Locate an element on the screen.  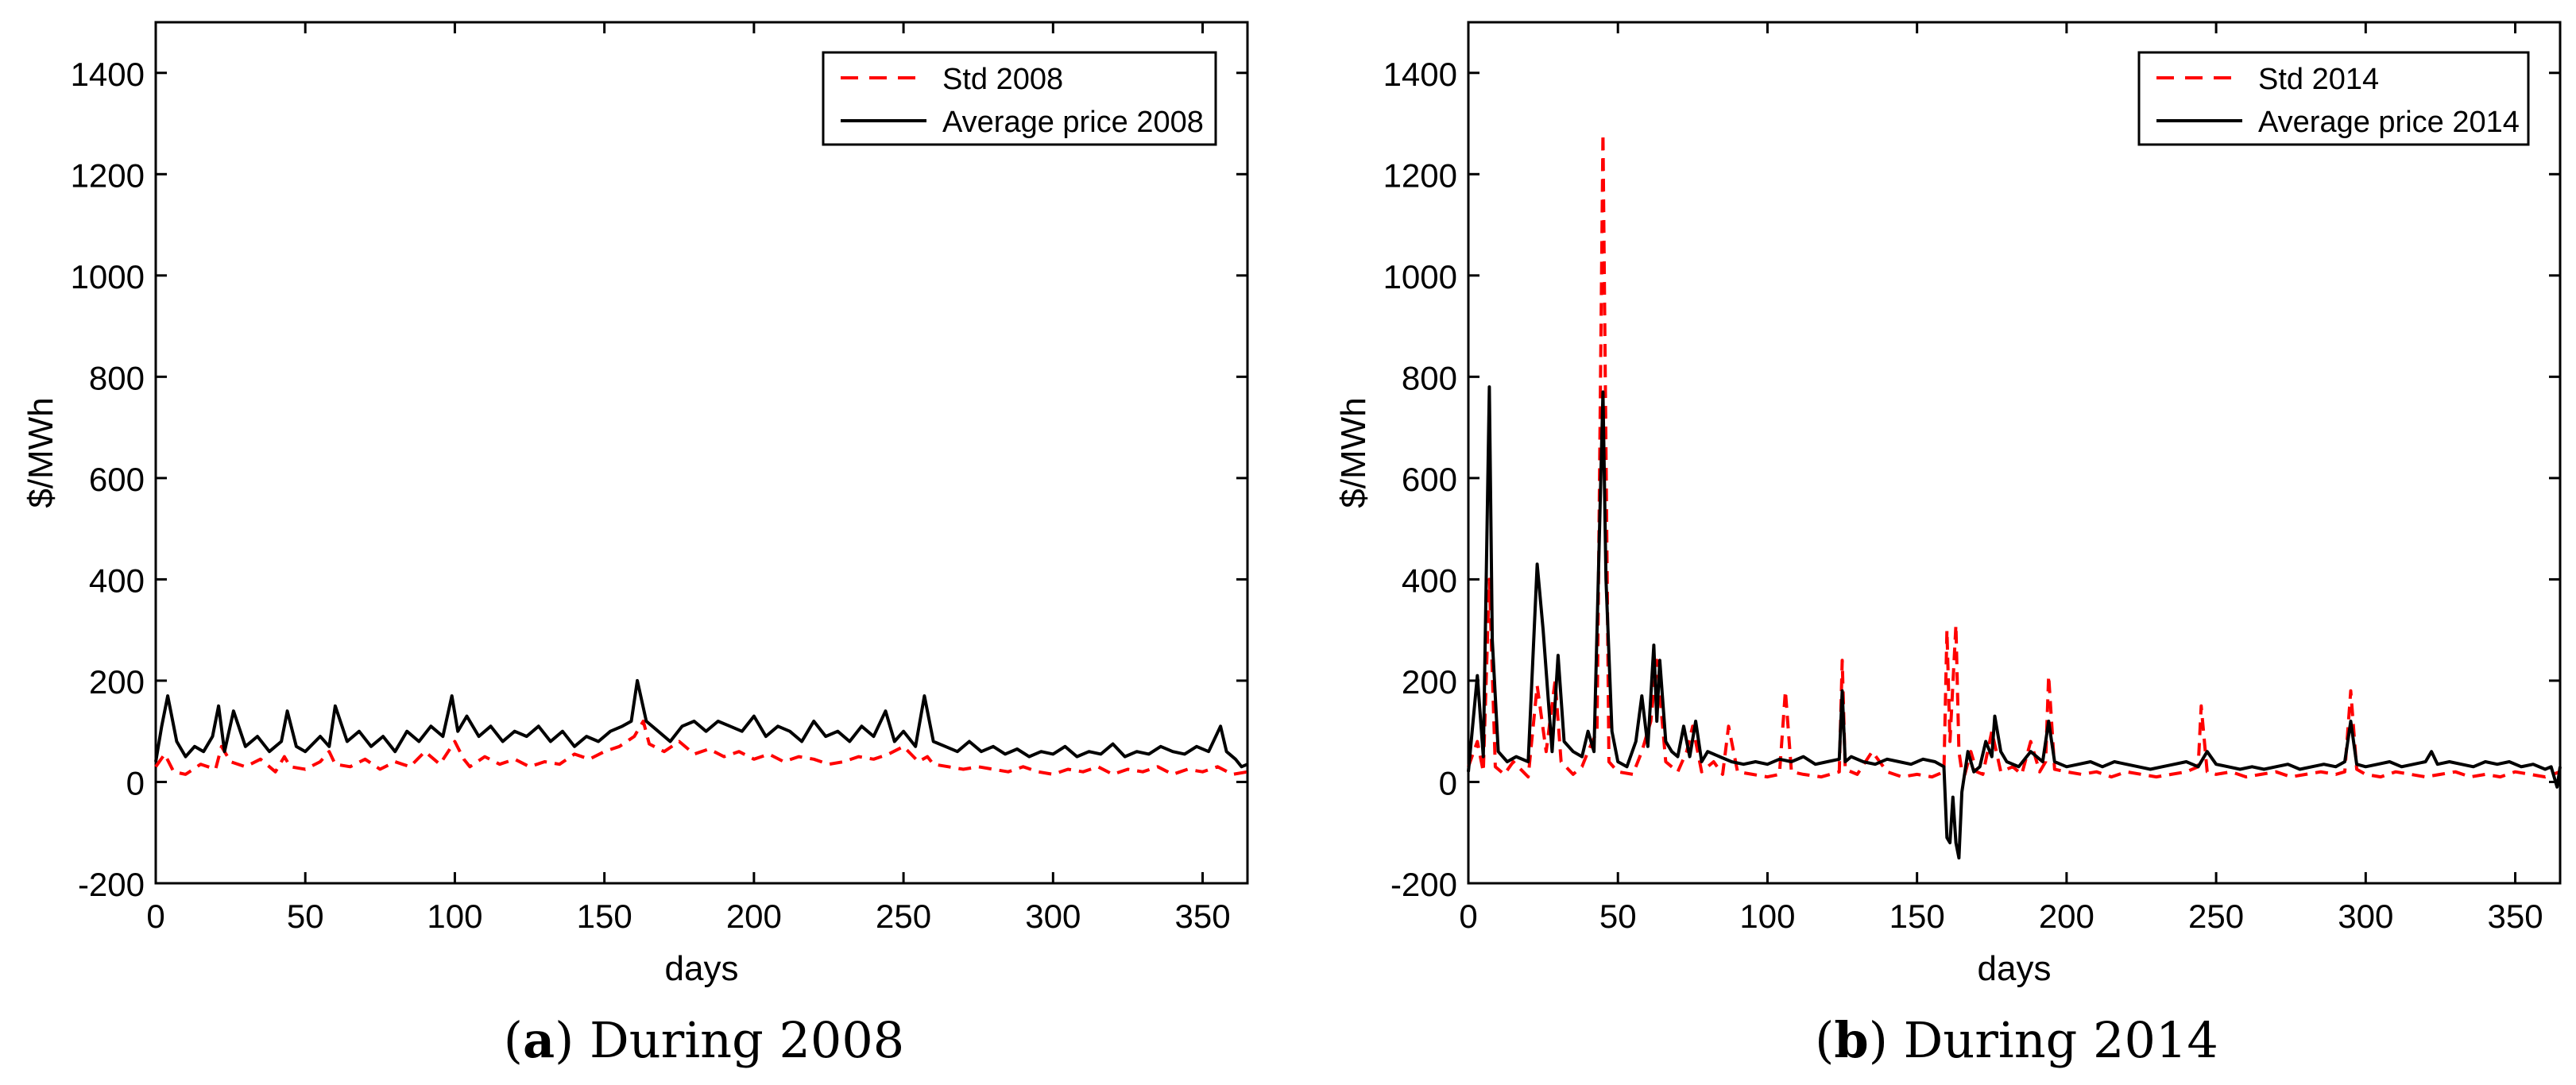
caption-a-letter: a is located at coordinates (538, 1040).